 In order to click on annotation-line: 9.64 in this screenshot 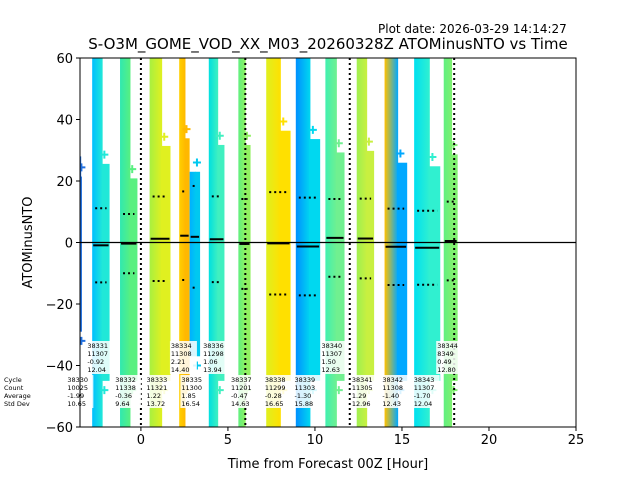, I will do `click(122, 404)`.